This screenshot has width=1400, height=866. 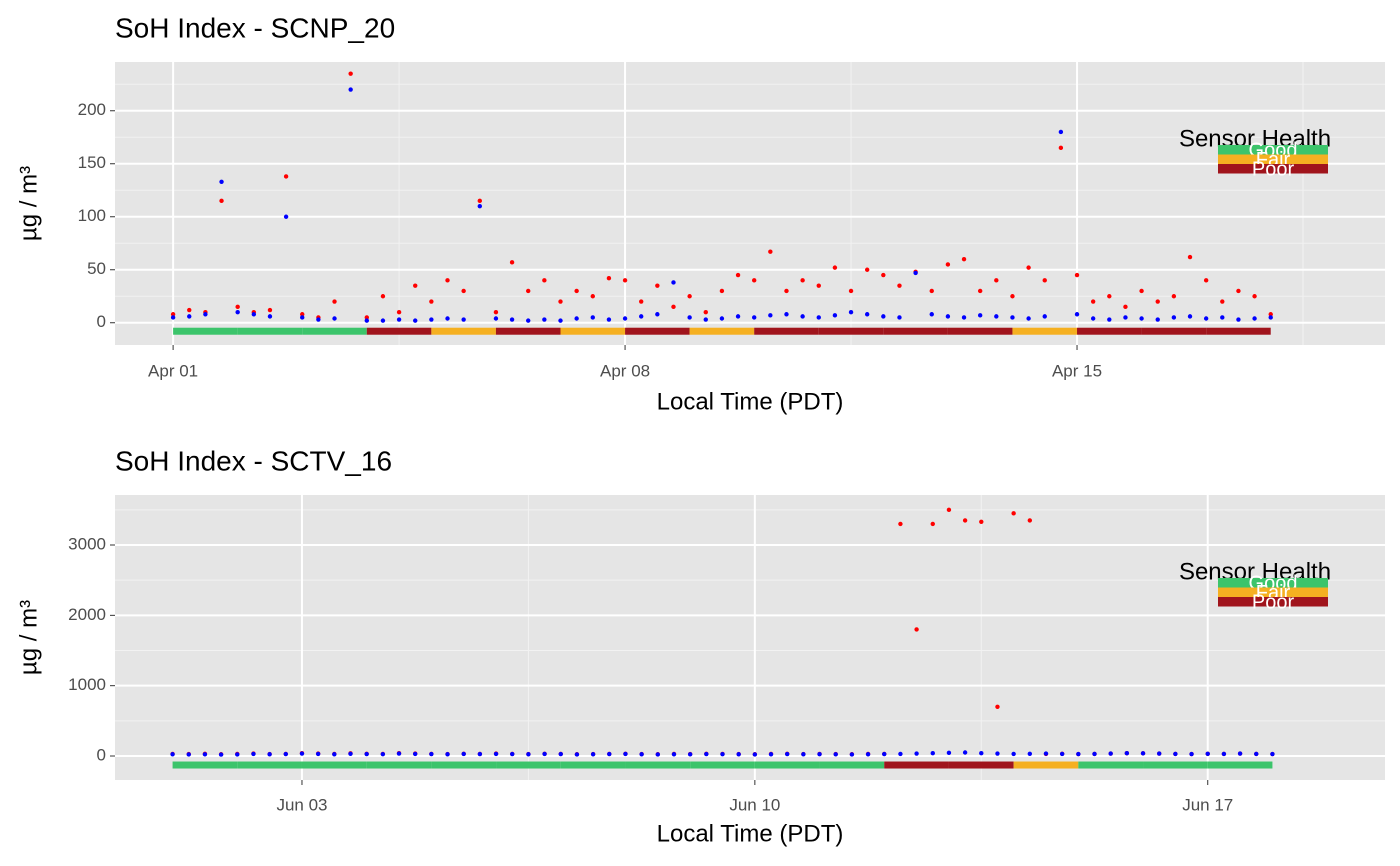 I want to click on x-tick-label: Apr 01, so click(x=173, y=370).